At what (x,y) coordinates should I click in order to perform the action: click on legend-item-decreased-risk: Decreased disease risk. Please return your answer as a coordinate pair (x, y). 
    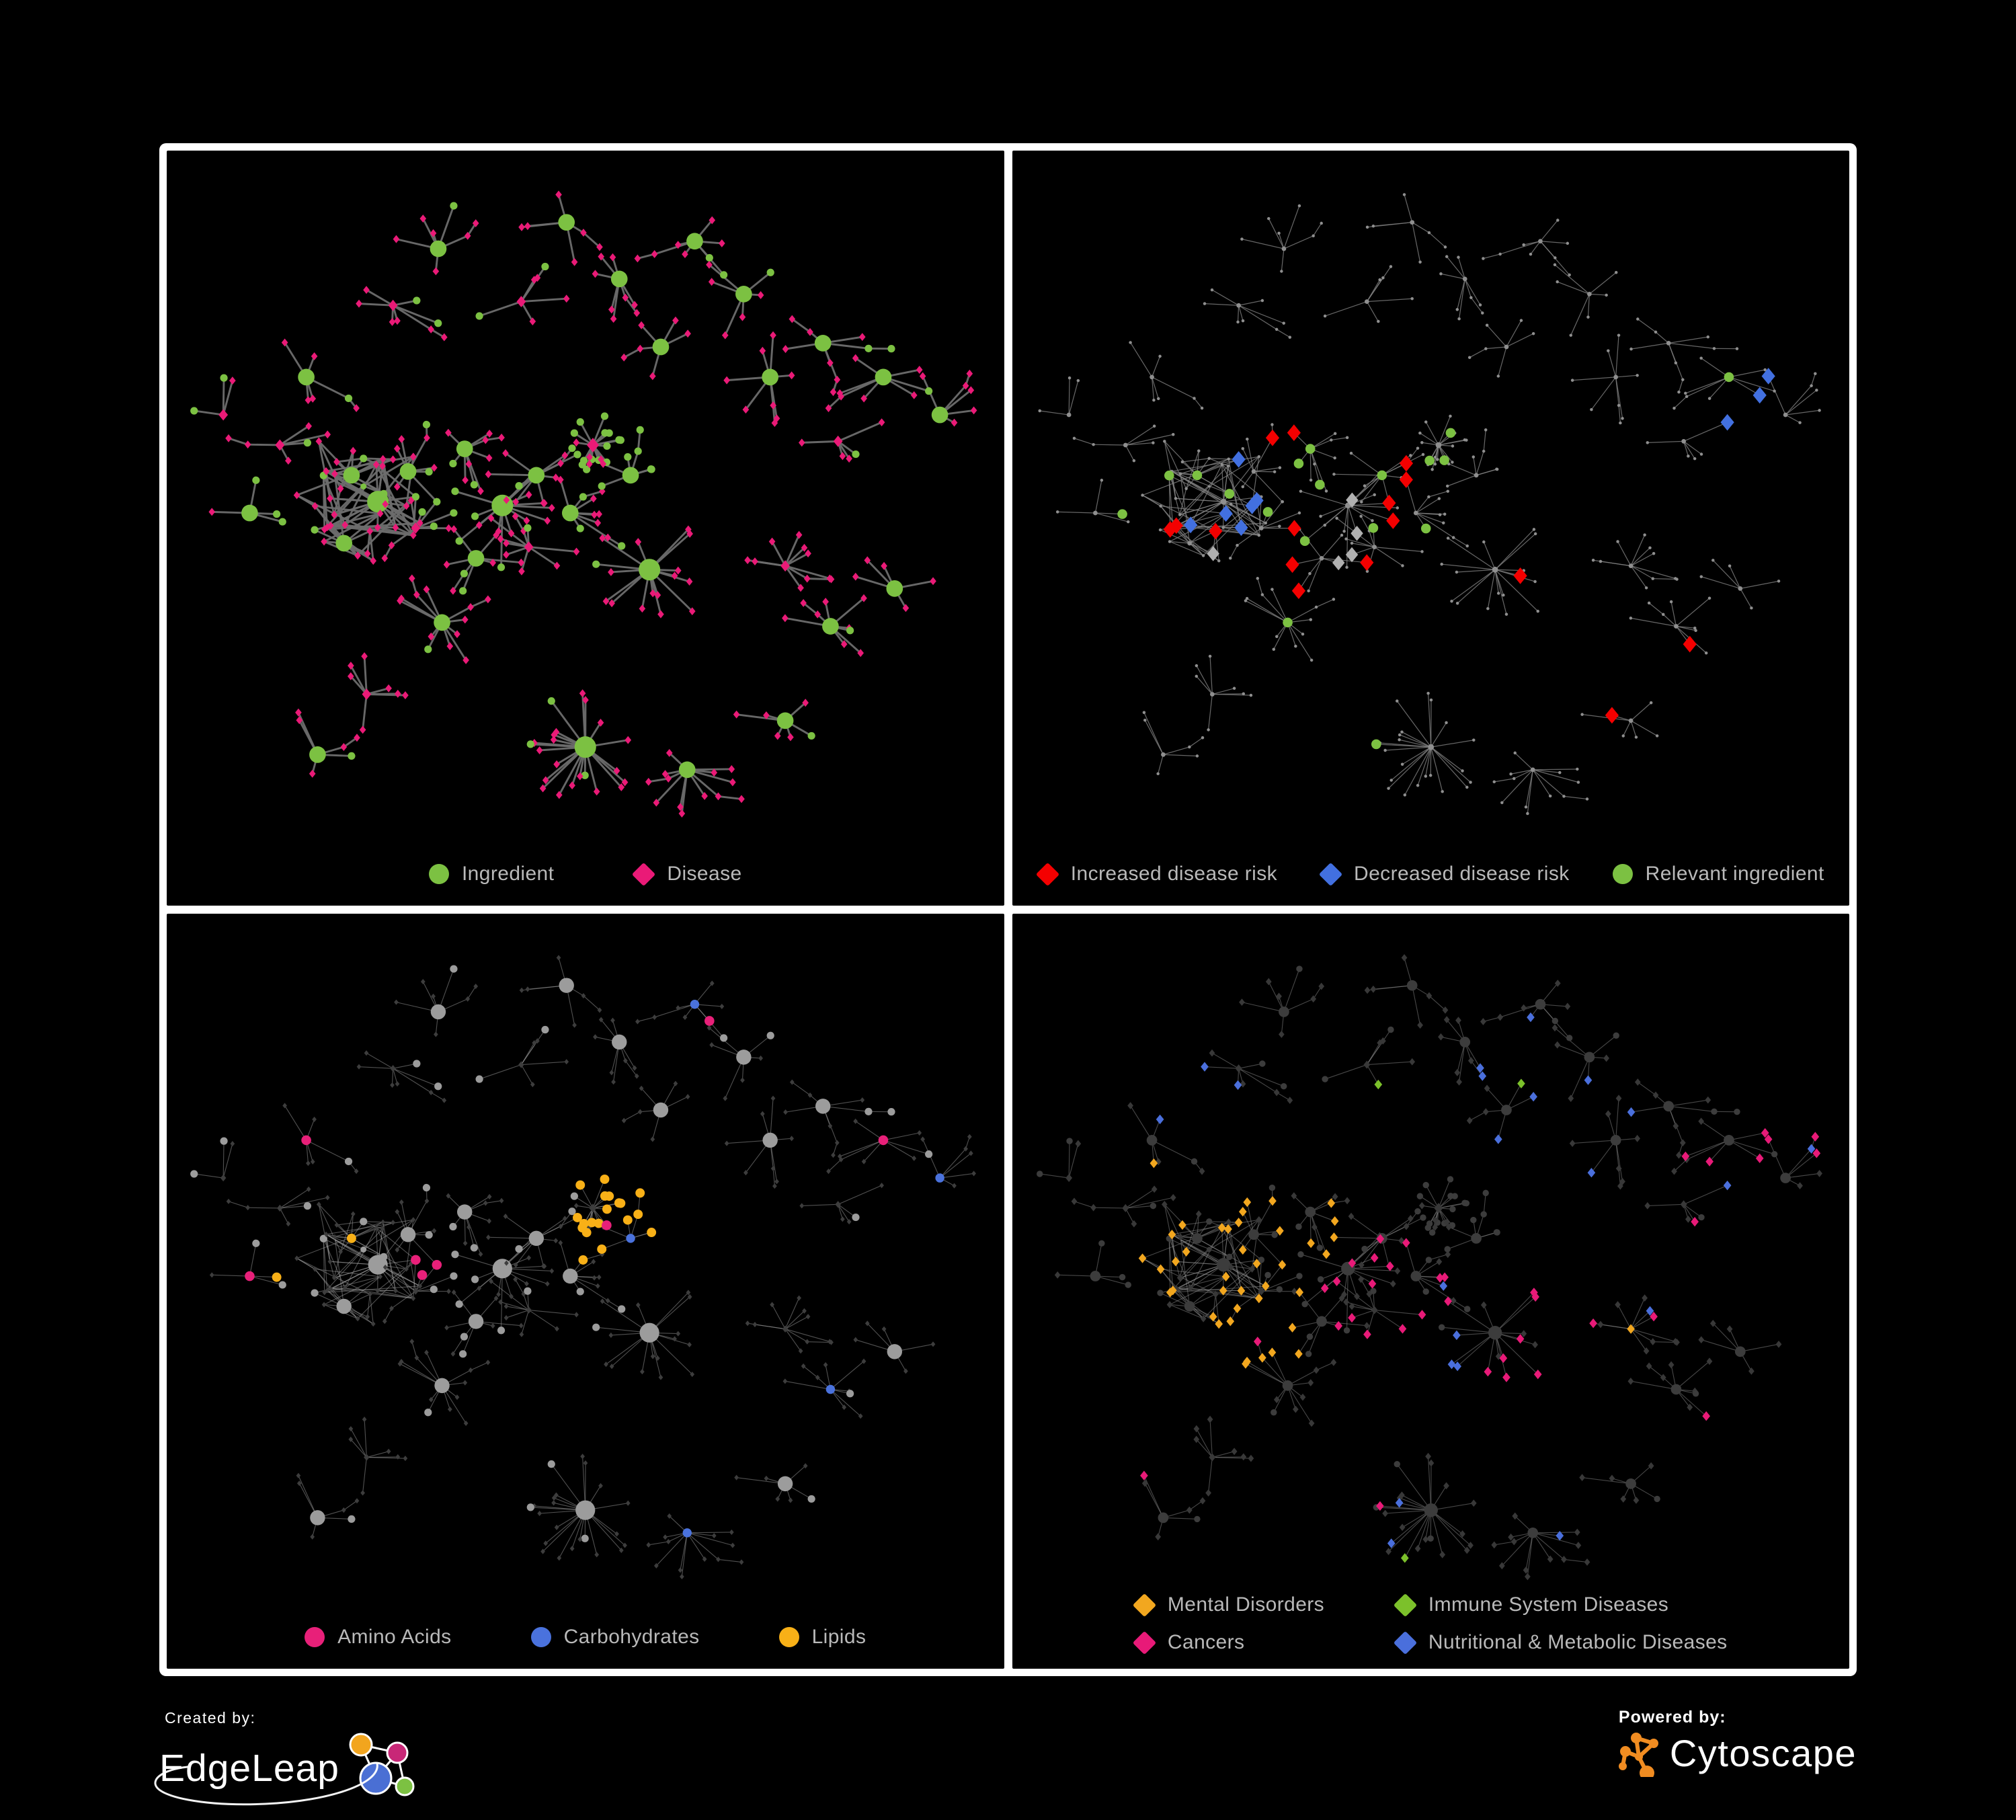
    Looking at the image, I should click on (1444, 874).